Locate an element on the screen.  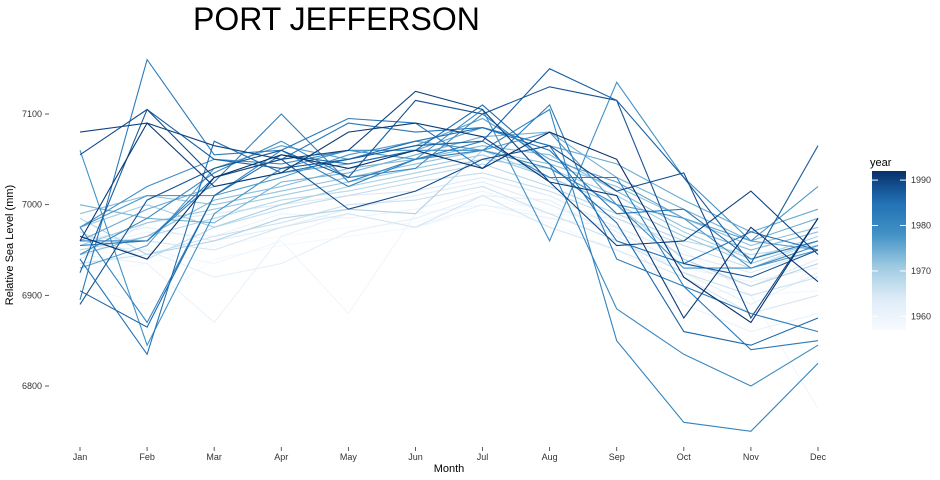
x-axis-title: Month is located at coordinates (449, 469).